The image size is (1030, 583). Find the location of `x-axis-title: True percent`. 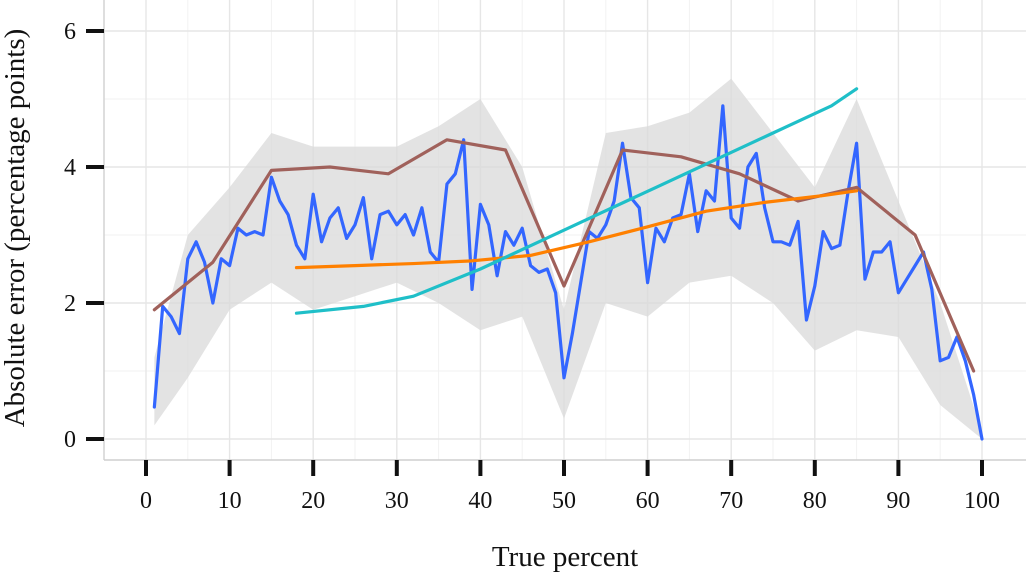

x-axis-title: True percent is located at coordinates (565, 557).